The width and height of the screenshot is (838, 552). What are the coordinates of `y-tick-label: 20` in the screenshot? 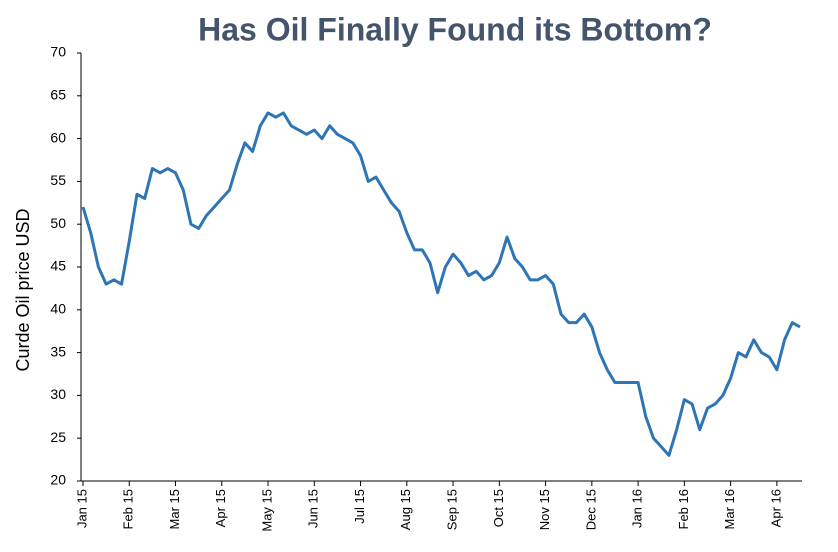 It's located at (58, 480).